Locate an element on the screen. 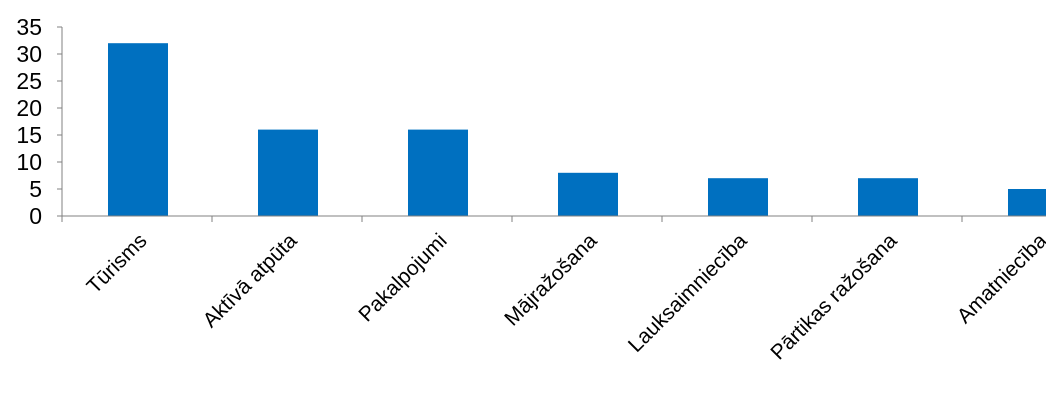  x-category-label: Mājražošana is located at coordinates (551, 280).